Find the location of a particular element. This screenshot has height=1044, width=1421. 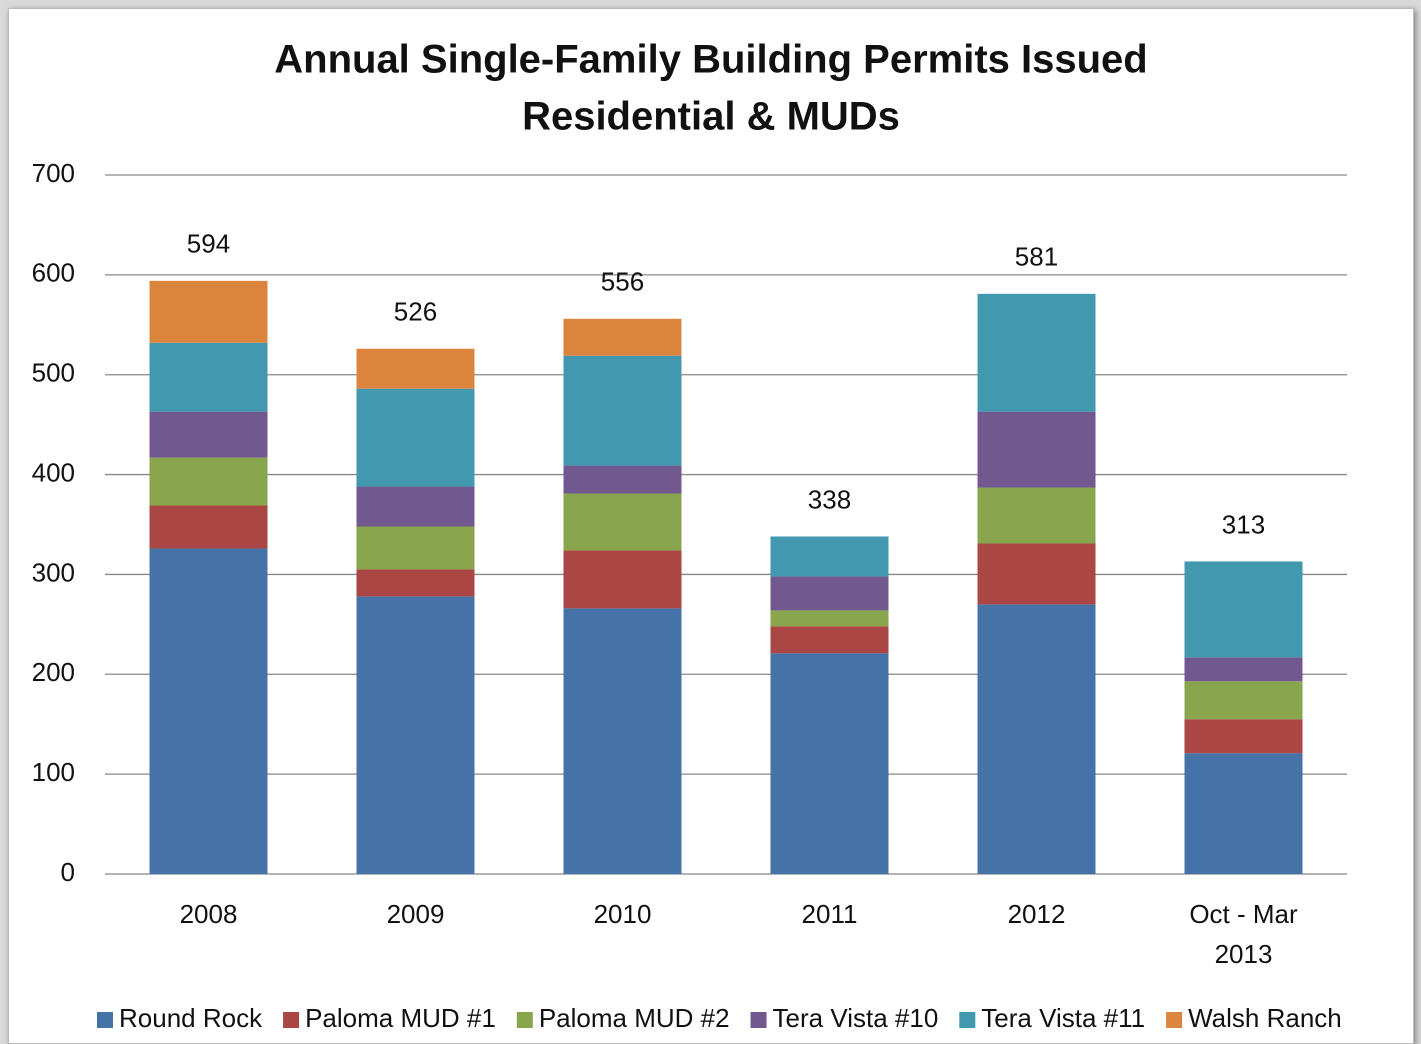

x-tick-label: 2012 is located at coordinates (1036, 914).